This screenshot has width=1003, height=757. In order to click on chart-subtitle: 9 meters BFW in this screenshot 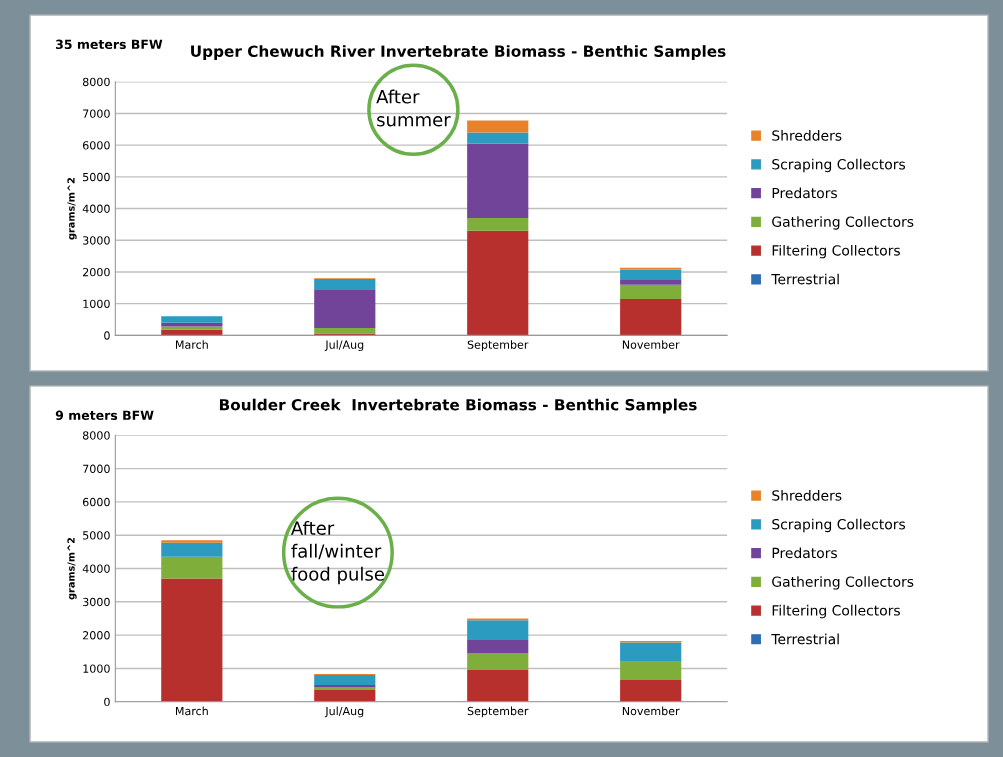, I will do `click(104, 415)`.